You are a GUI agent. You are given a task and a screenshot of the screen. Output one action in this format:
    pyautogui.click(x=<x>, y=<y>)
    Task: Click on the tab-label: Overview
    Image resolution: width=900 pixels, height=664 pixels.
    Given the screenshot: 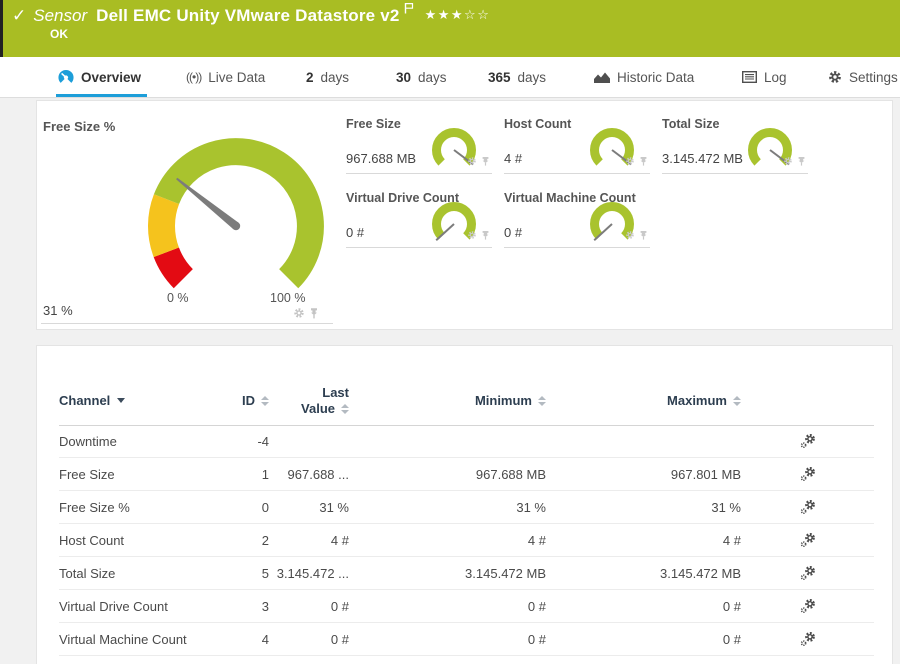 What is the action you would take?
    pyautogui.click(x=111, y=77)
    